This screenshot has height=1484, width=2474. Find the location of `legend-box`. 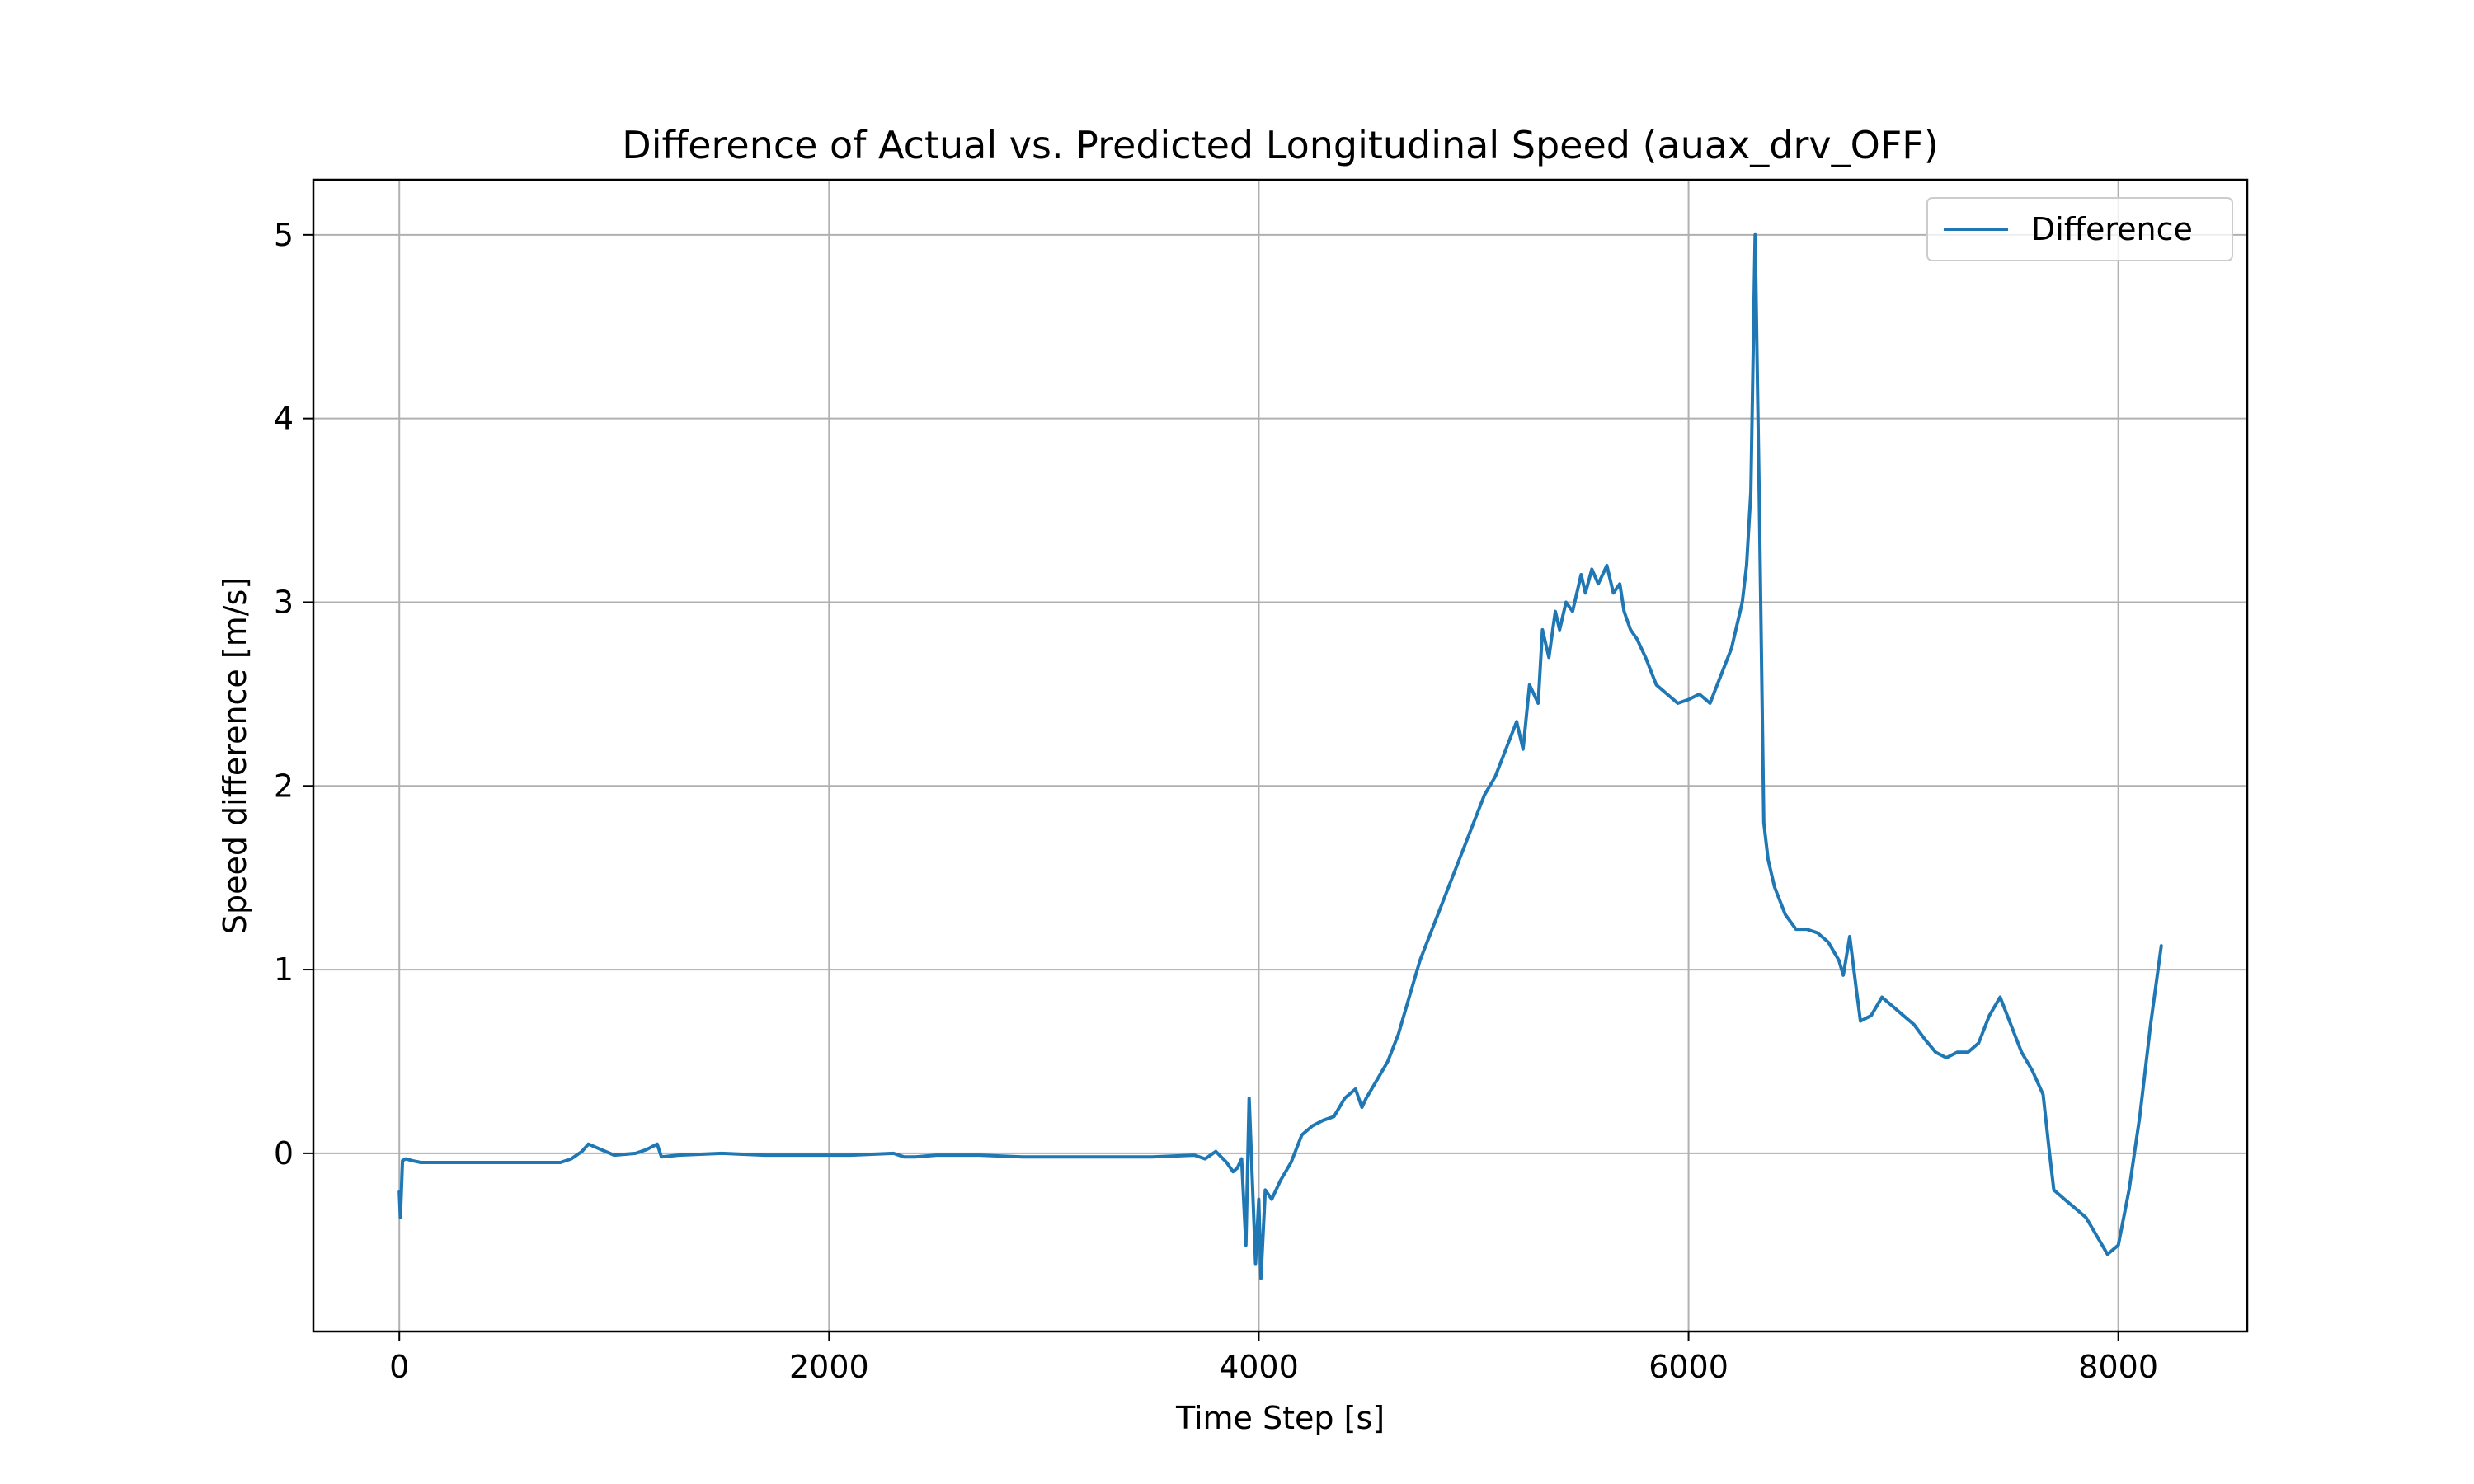

legend-box is located at coordinates (2079, 229).